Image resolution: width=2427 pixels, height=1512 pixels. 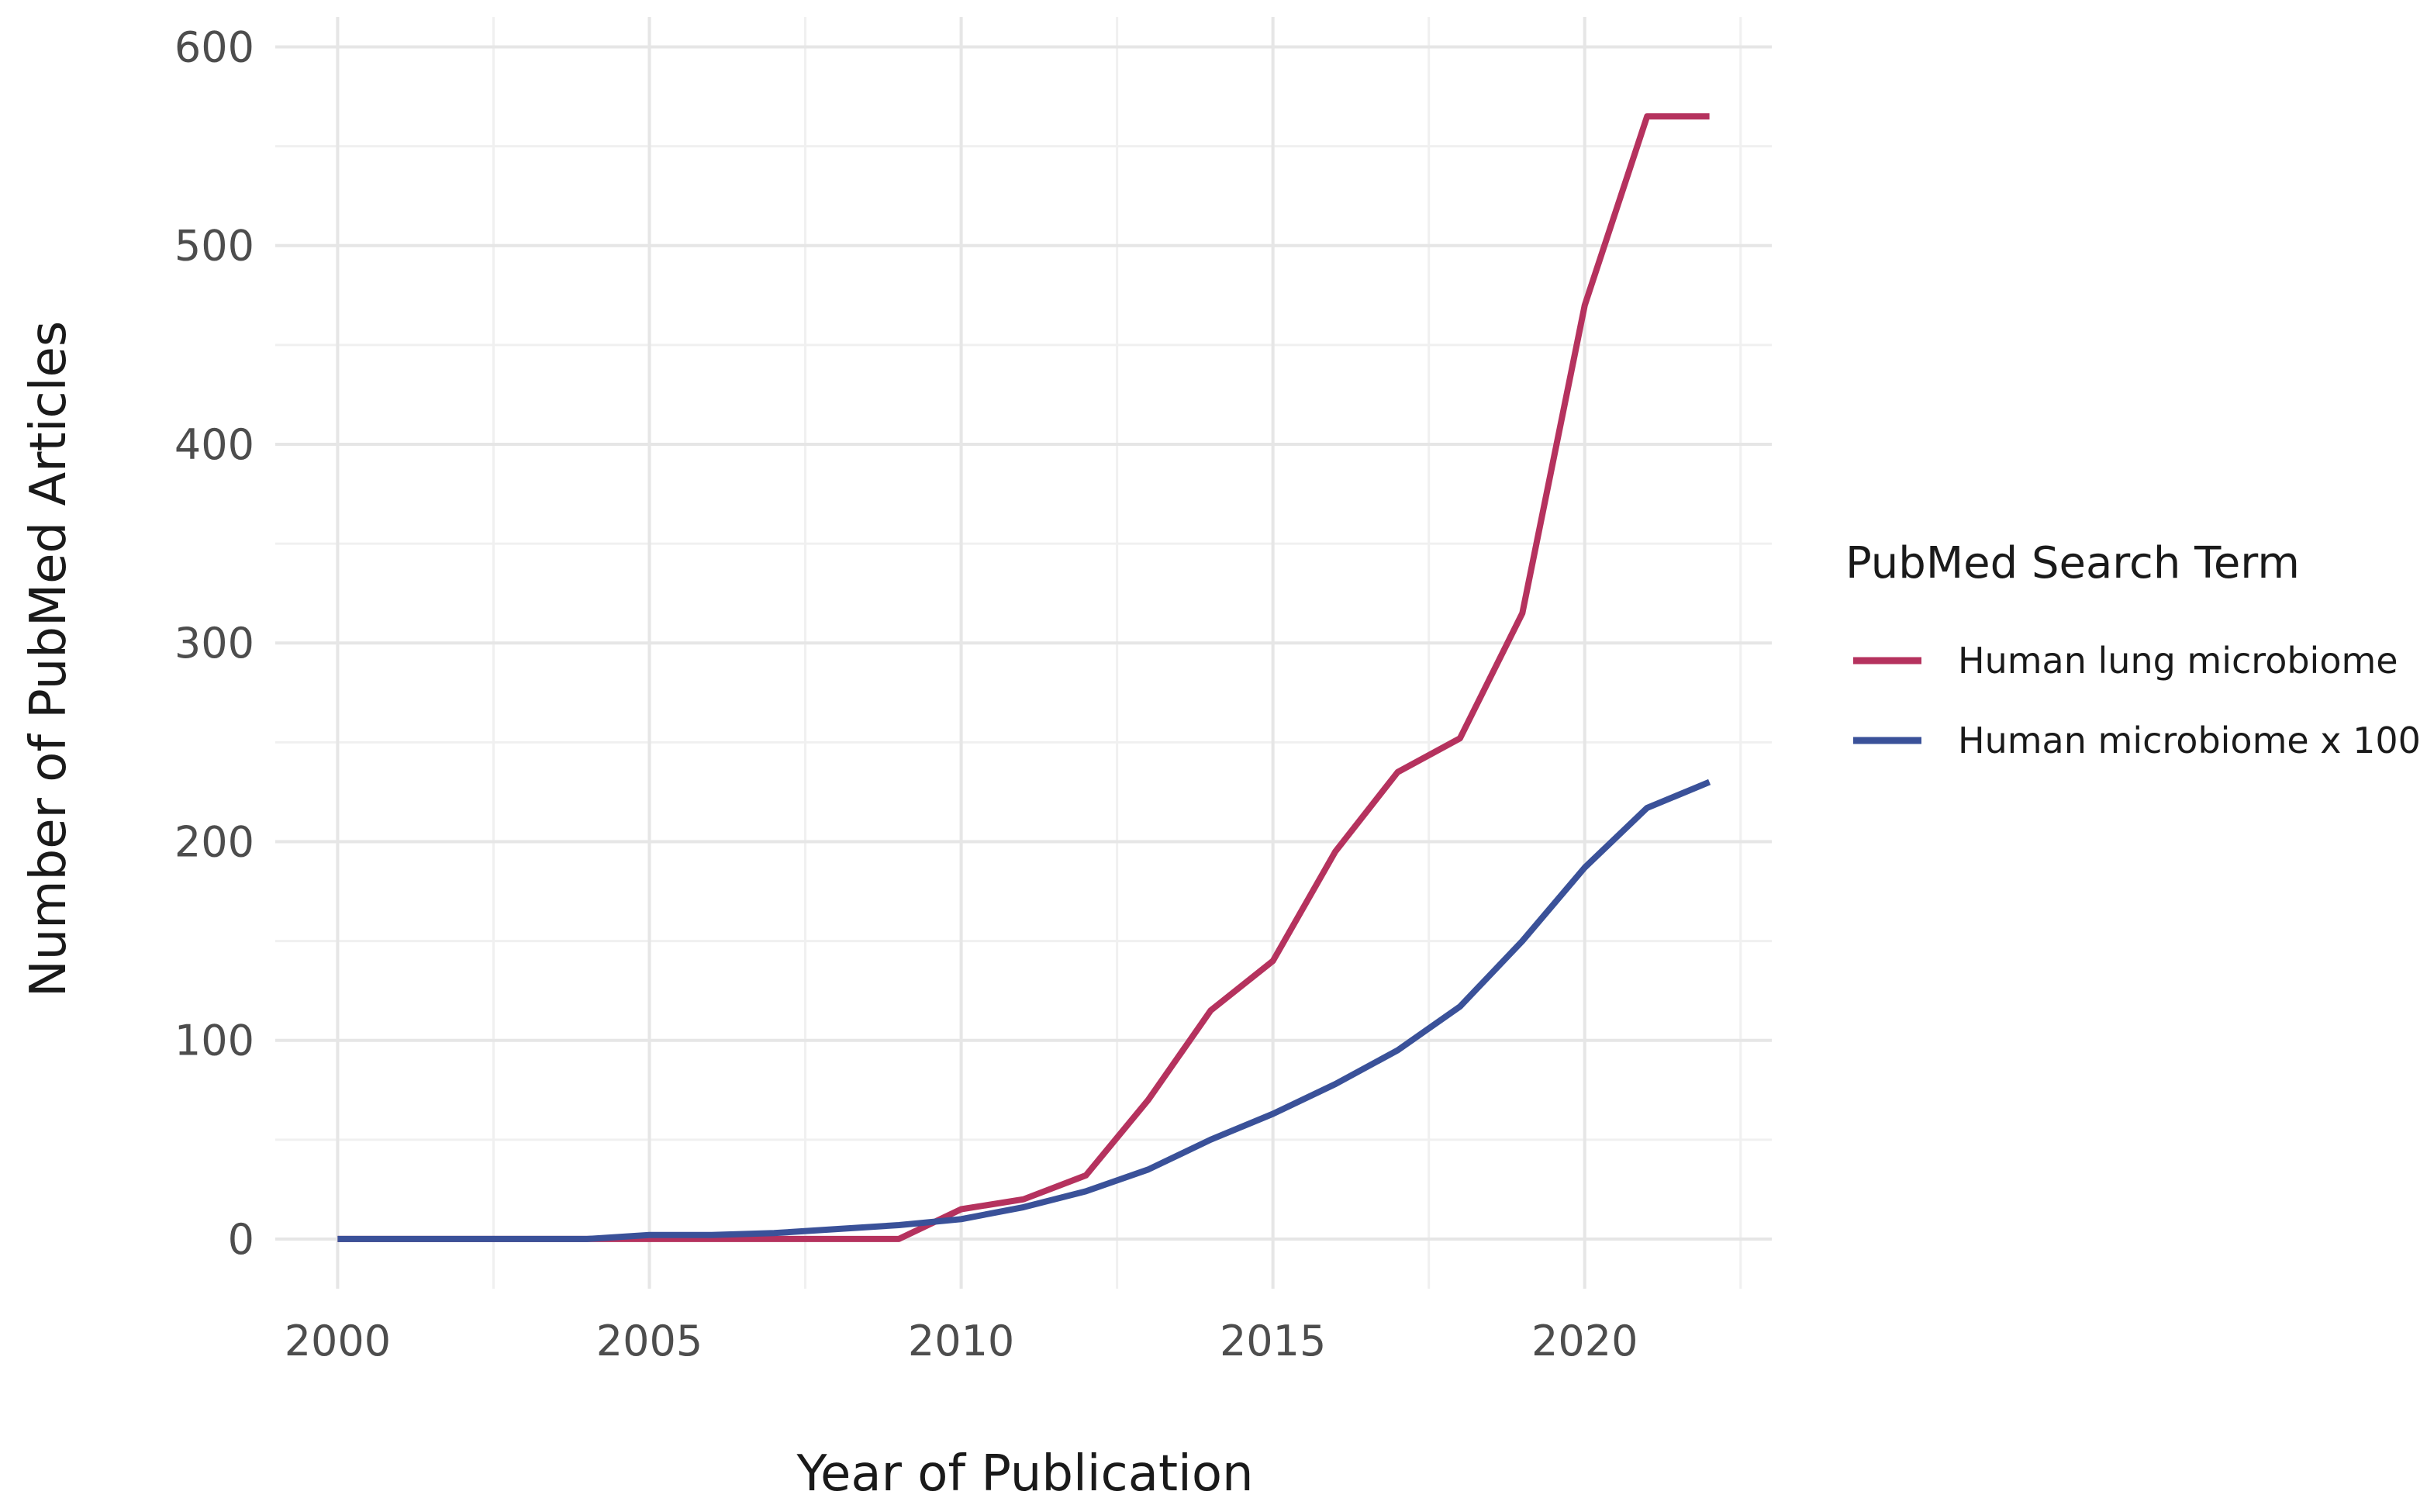 I want to click on y-axis-ticks: 0 100 200 300 400 500 600, so click(x=214, y=643).